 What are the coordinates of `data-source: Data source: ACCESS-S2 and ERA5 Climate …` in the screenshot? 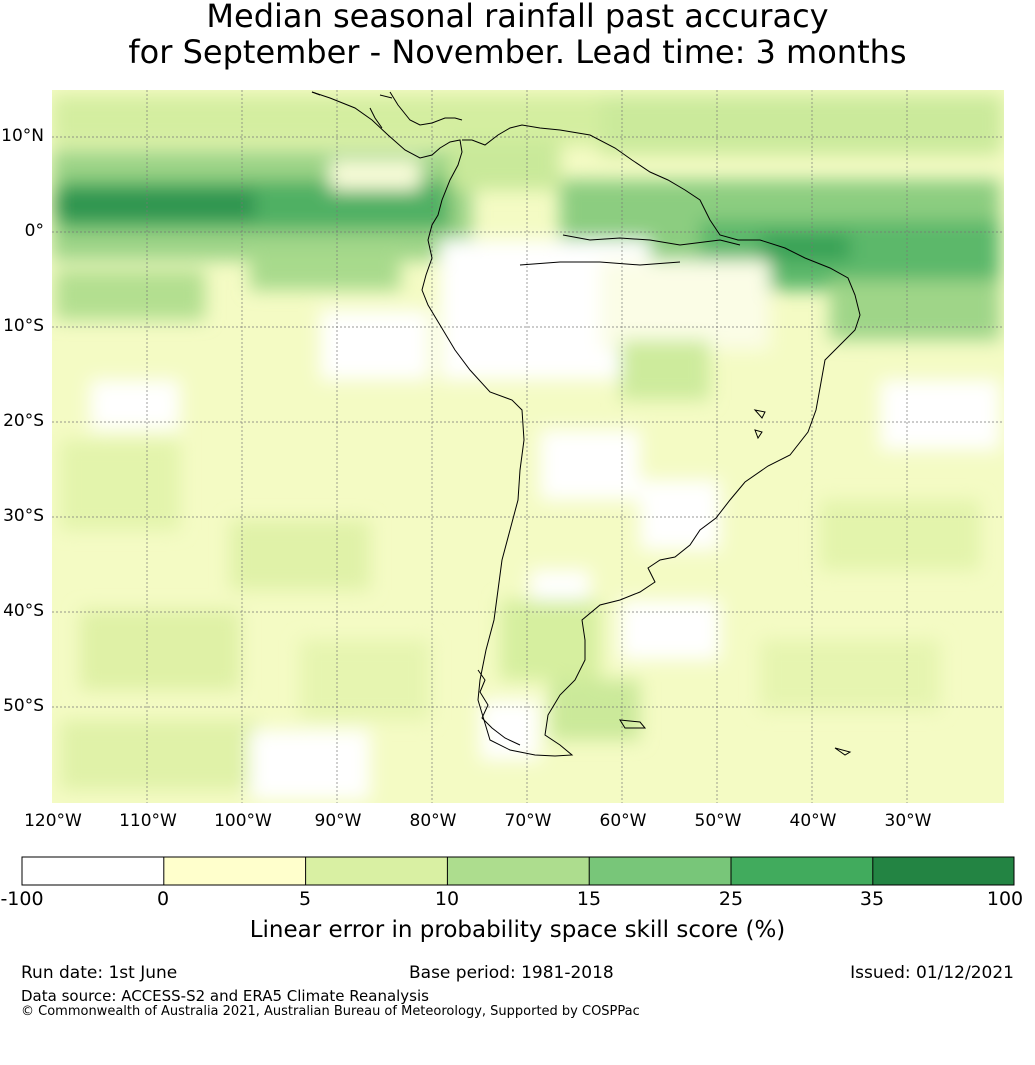 It's located at (225, 996).